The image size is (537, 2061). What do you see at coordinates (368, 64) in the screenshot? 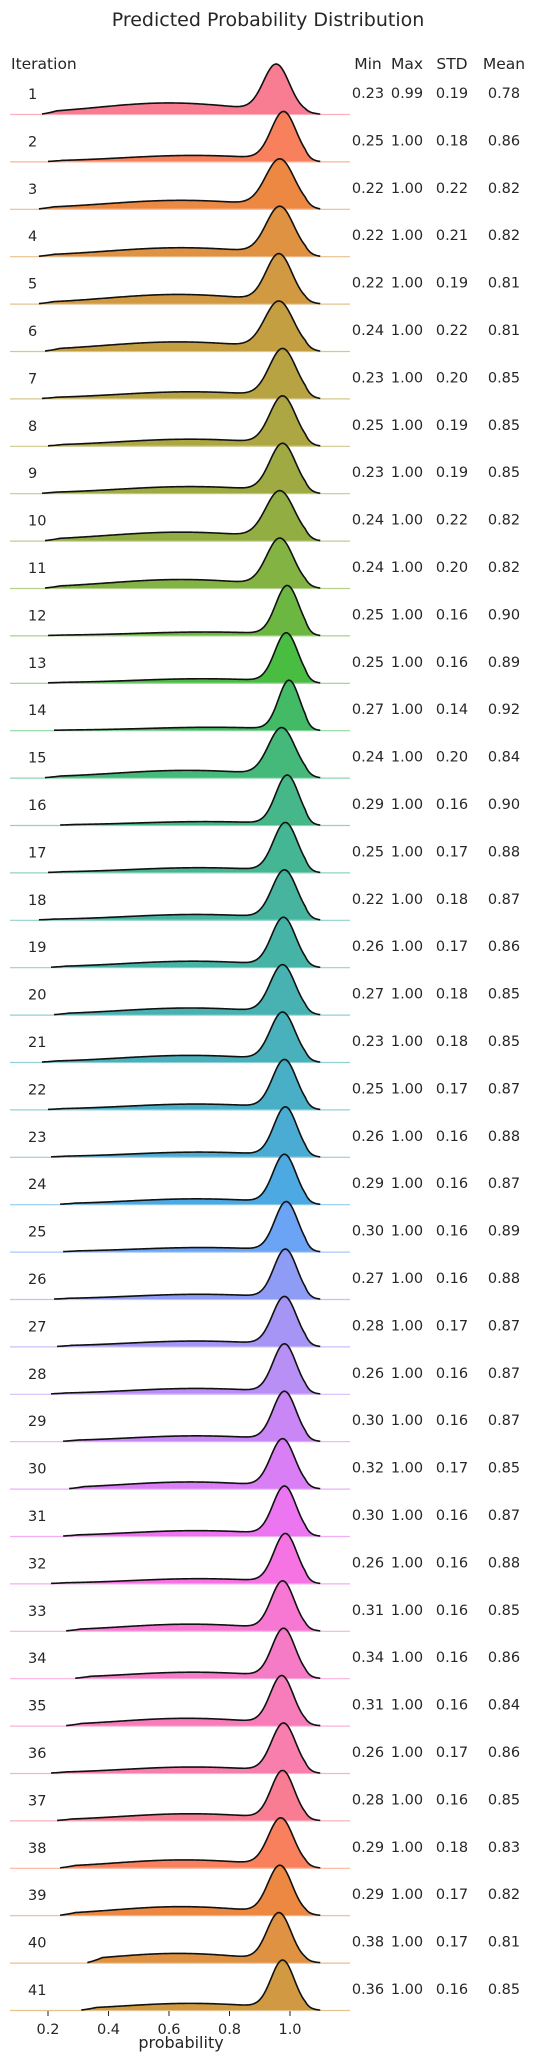
I see `stats-header-min: Min` at bounding box center [368, 64].